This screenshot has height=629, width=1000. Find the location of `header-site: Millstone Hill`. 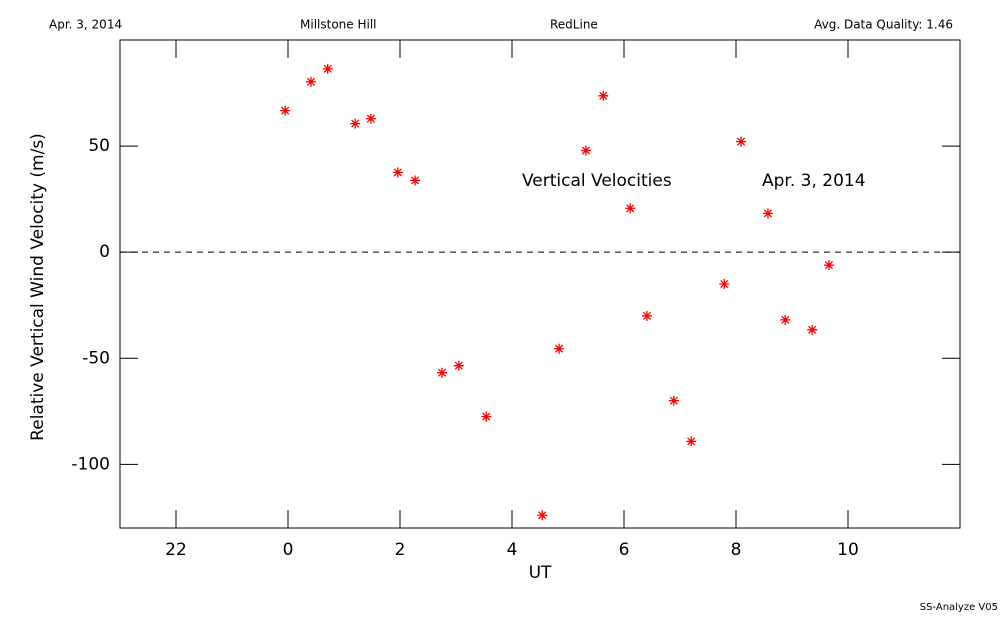

header-site: Millstone Hill is located at coordinates (338, 25).